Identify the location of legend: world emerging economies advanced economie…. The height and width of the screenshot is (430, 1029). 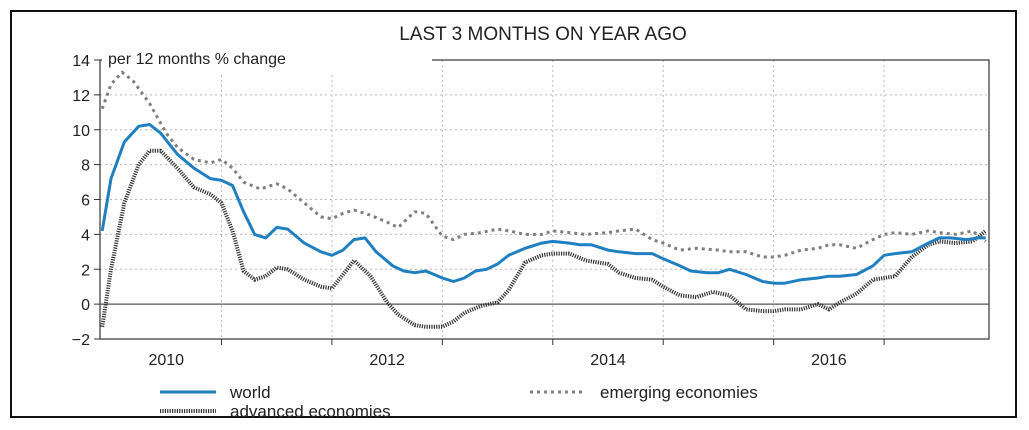
(459, 402).